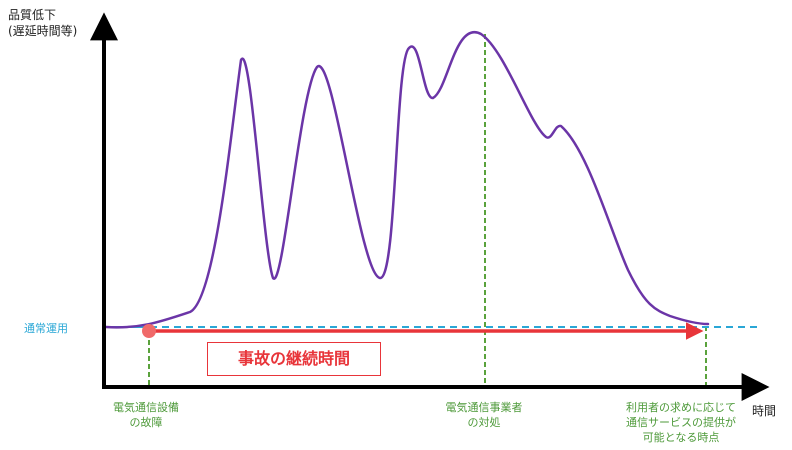 This screenshot has height=450, width=792. I want to click on x-axis-title: 時間, so click(764, 411).